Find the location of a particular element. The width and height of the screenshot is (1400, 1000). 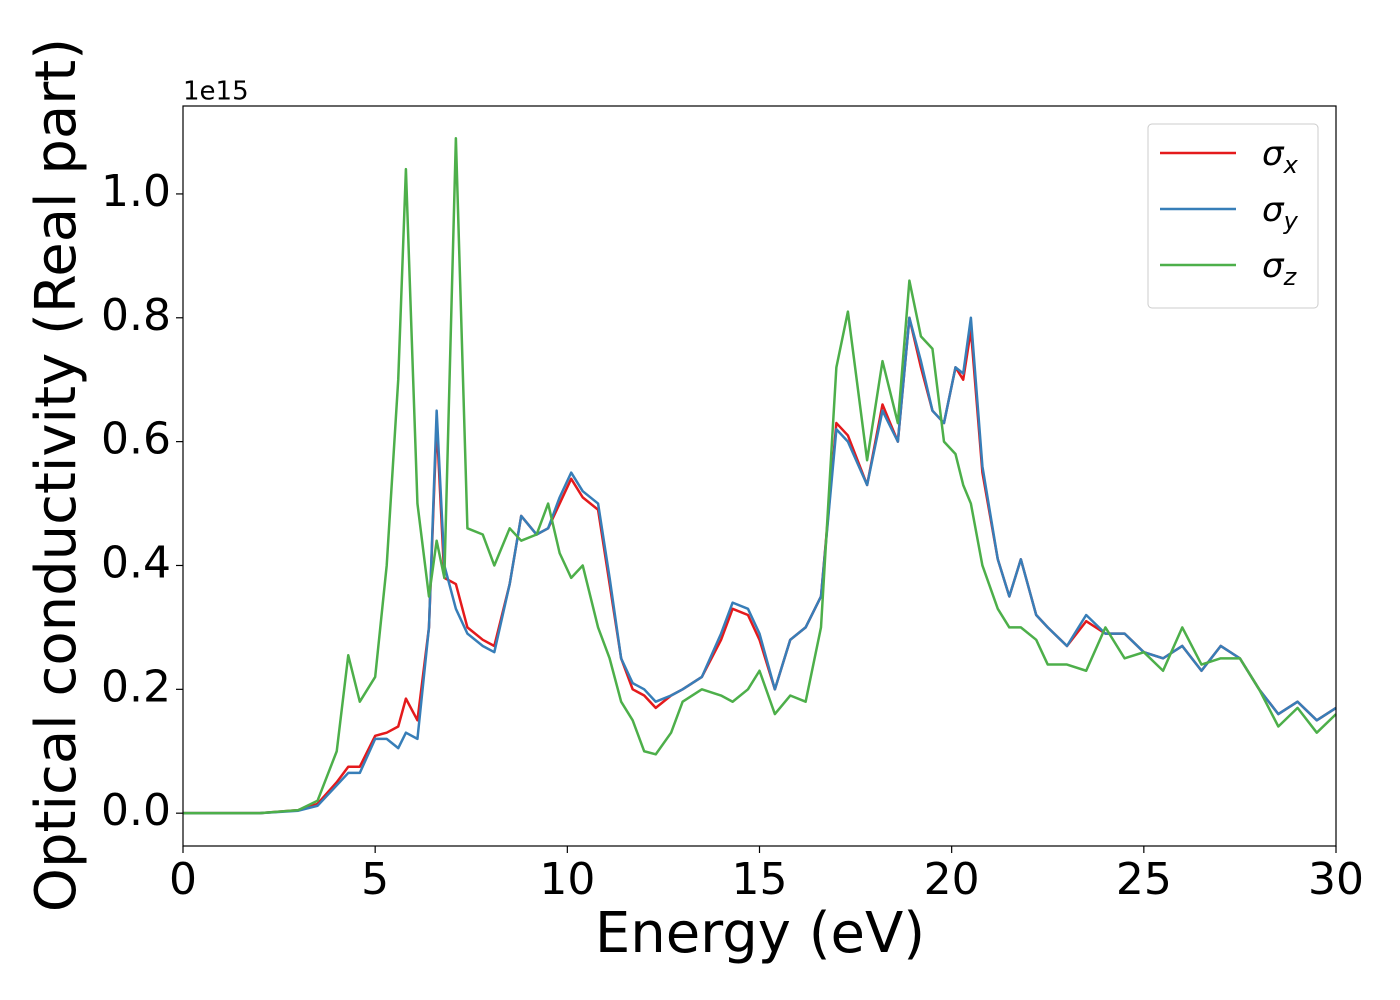

legend-label: σx is located at coordinates (1280, 156).